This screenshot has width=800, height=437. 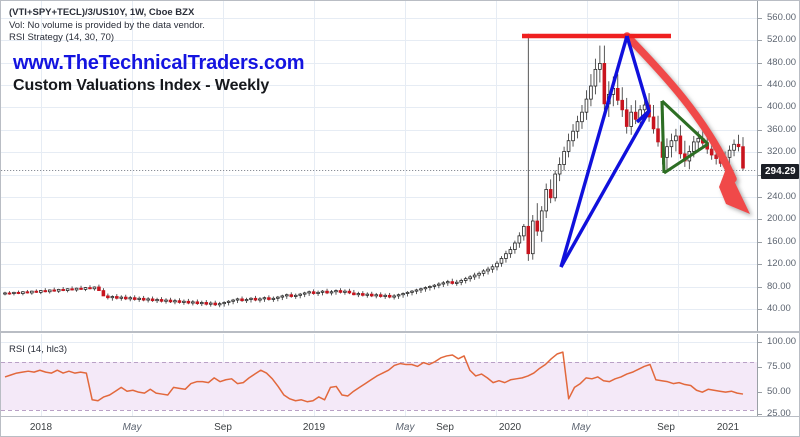 What do you see at coordinates (400, 332) in the screenshot?
I see `pane-divider` at bounding box center [400, 332].